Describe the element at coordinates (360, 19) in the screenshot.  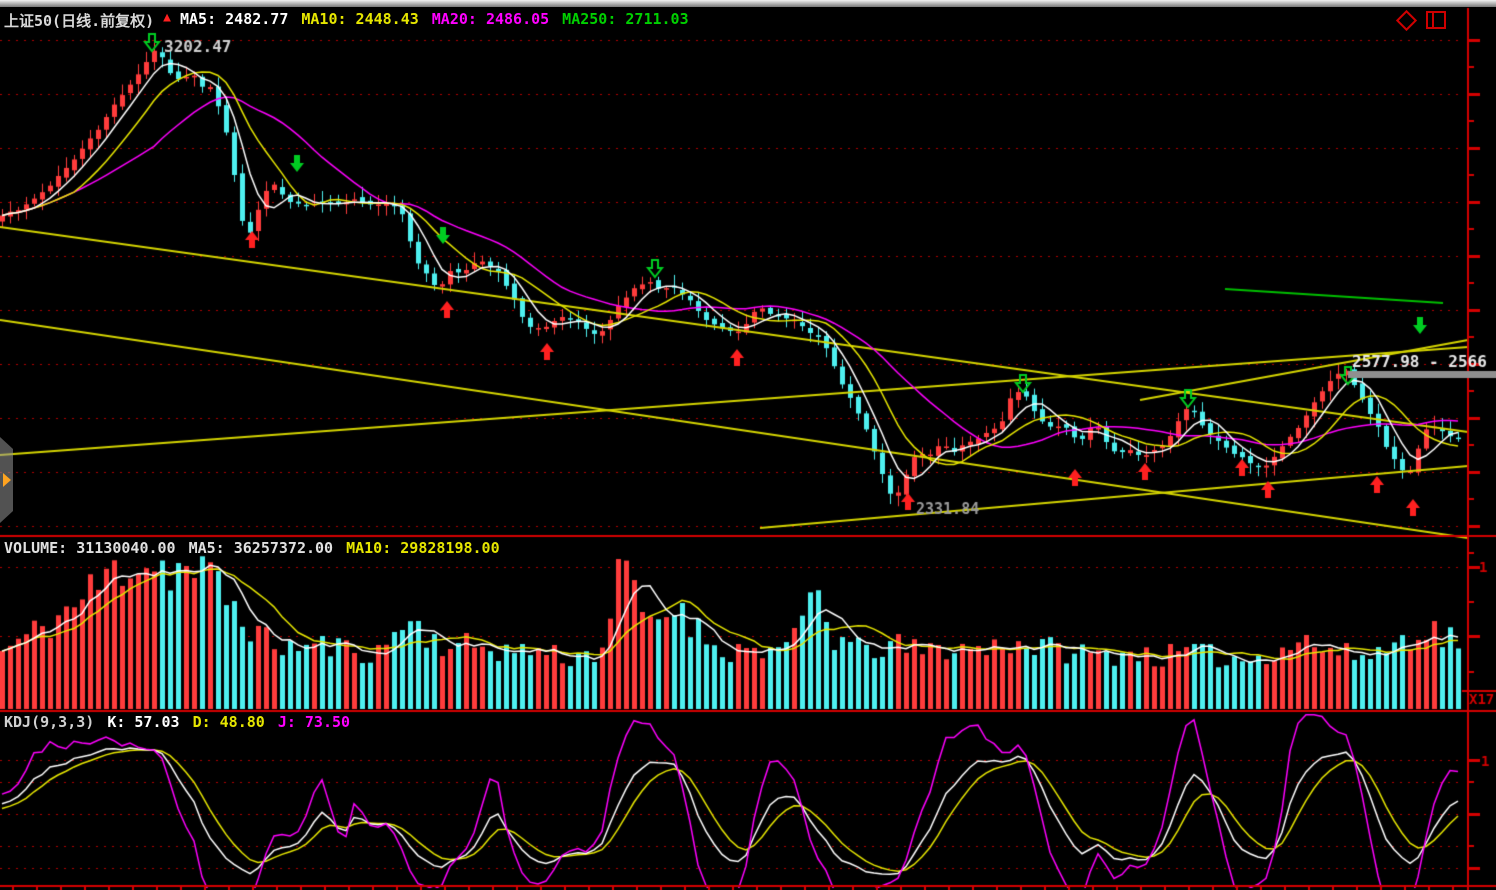
I see `ma10-value: MA10: 2448.43` at that location.